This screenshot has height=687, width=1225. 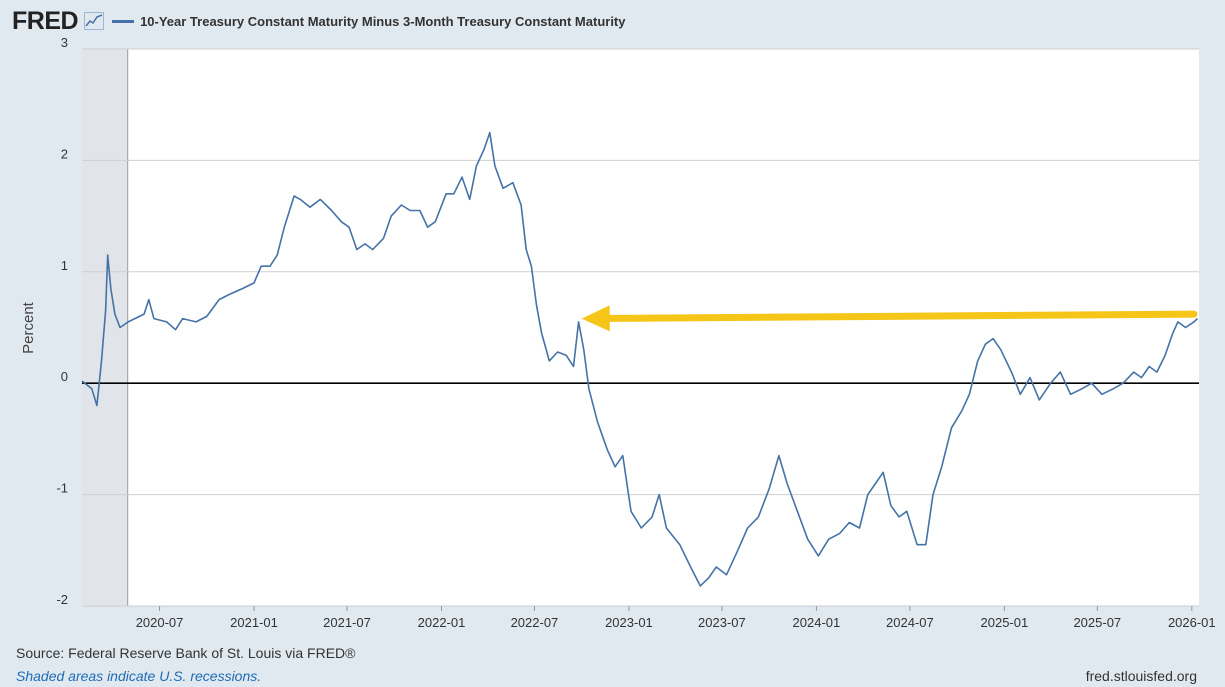 What do you see at coordinates (1005, 622) in the screenshot?
I see `x-tick-label: 2025-01` at bounding box center [1005, 622].